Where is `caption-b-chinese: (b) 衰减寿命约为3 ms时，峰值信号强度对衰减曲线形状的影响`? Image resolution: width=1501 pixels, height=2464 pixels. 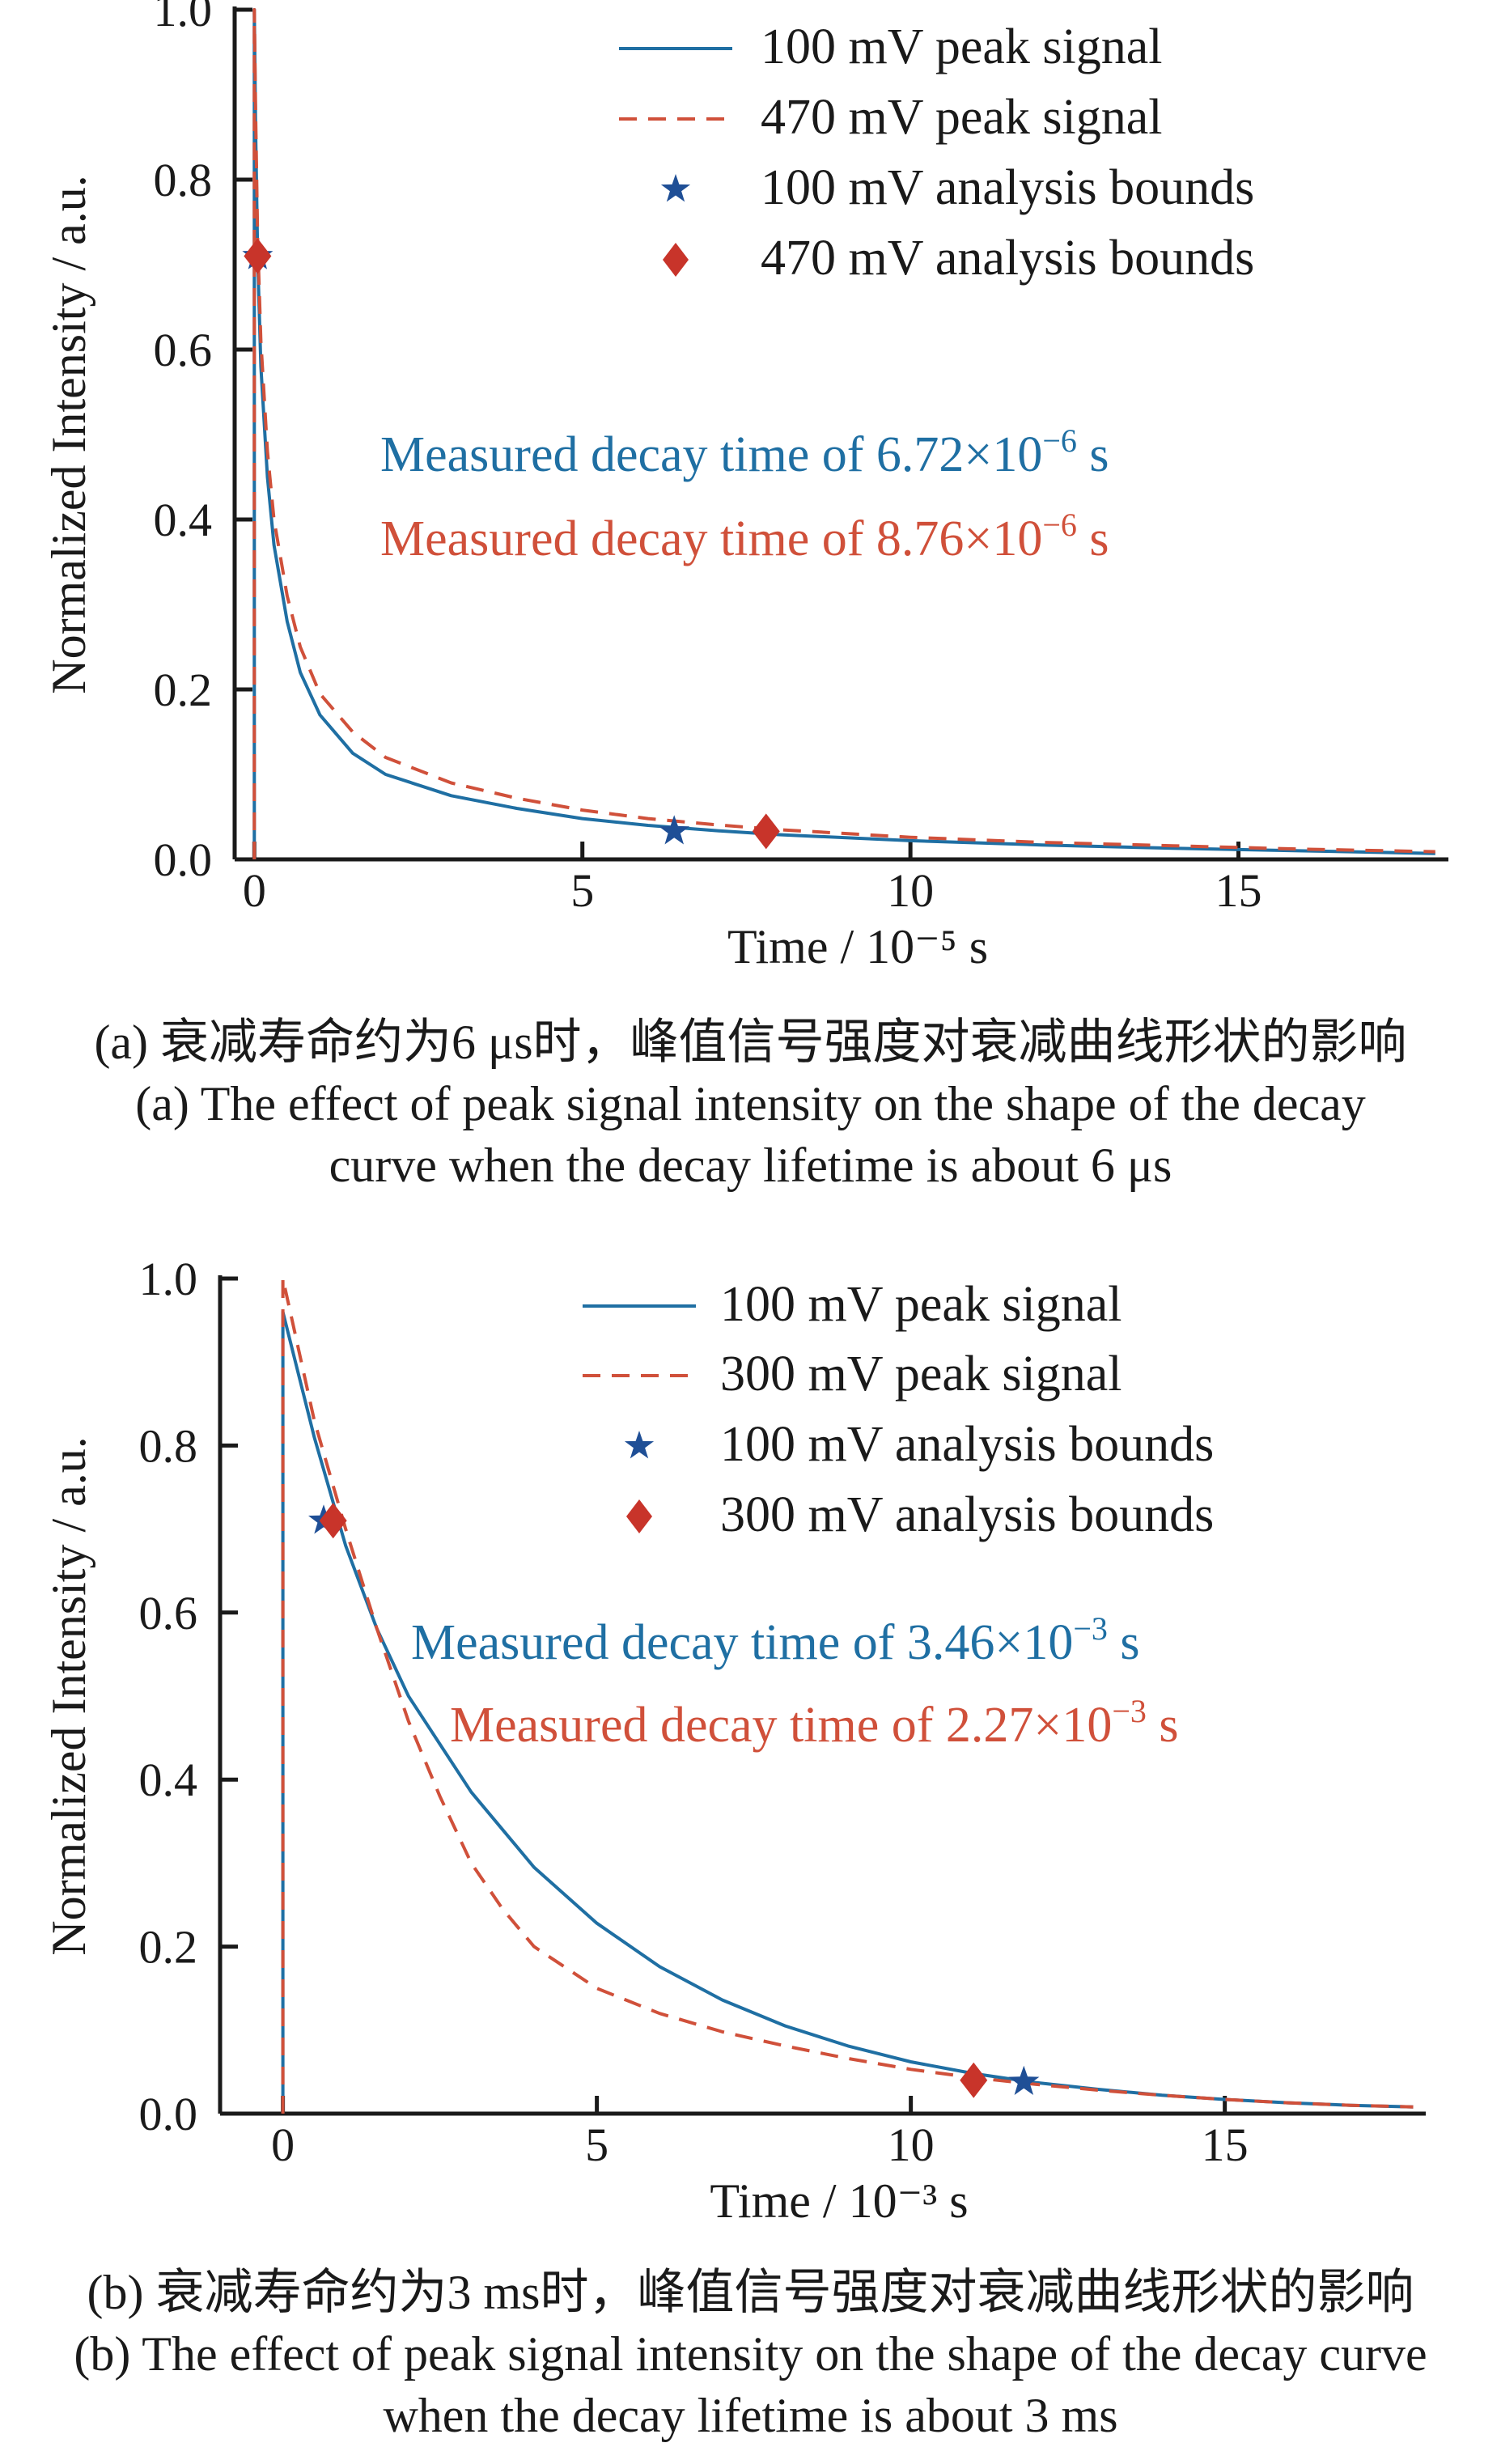 caption-b-chinese: (b) 衰减寿命约为3 ms时，峰值信号强度对衰减曲线形状的影响 is located at coordinates (750, 2292).